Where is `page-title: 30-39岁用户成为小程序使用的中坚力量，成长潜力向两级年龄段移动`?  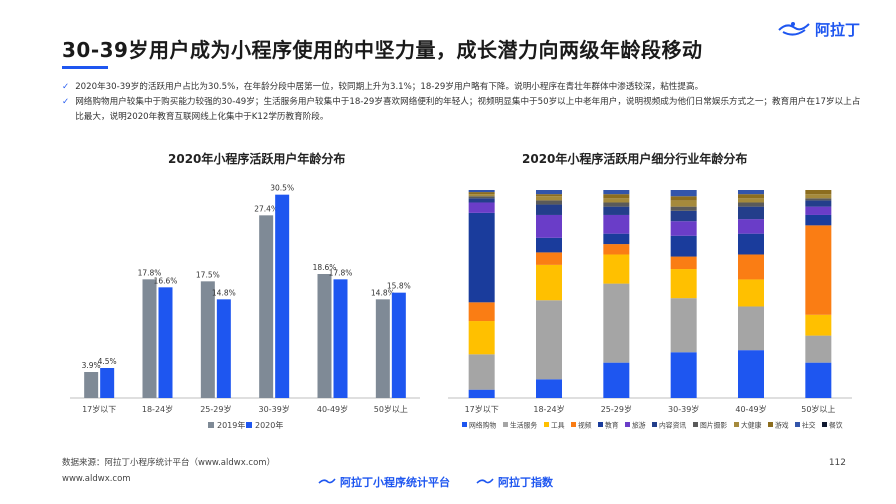
page-title: 30-39岁用户成为小程序使用的中坚力量，成长潜力向两级年龄段移动 is located at coordinates (382, 50).